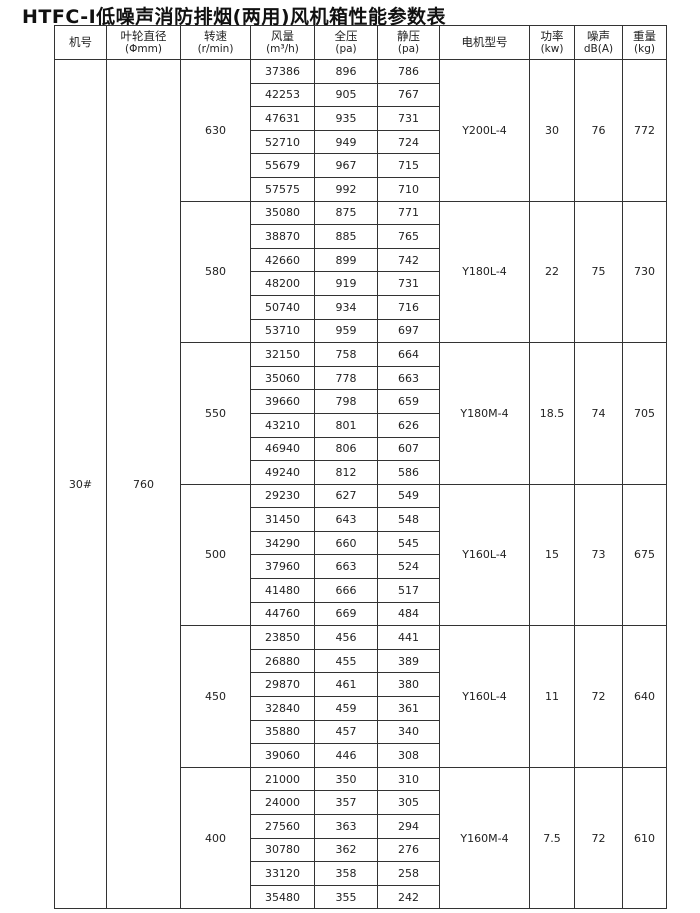 The image size is (700, 913). What do you see at coordinates (282, 614) in the screenshot?
I see `flow-cell: 44760` at bounding box center [282, 614].